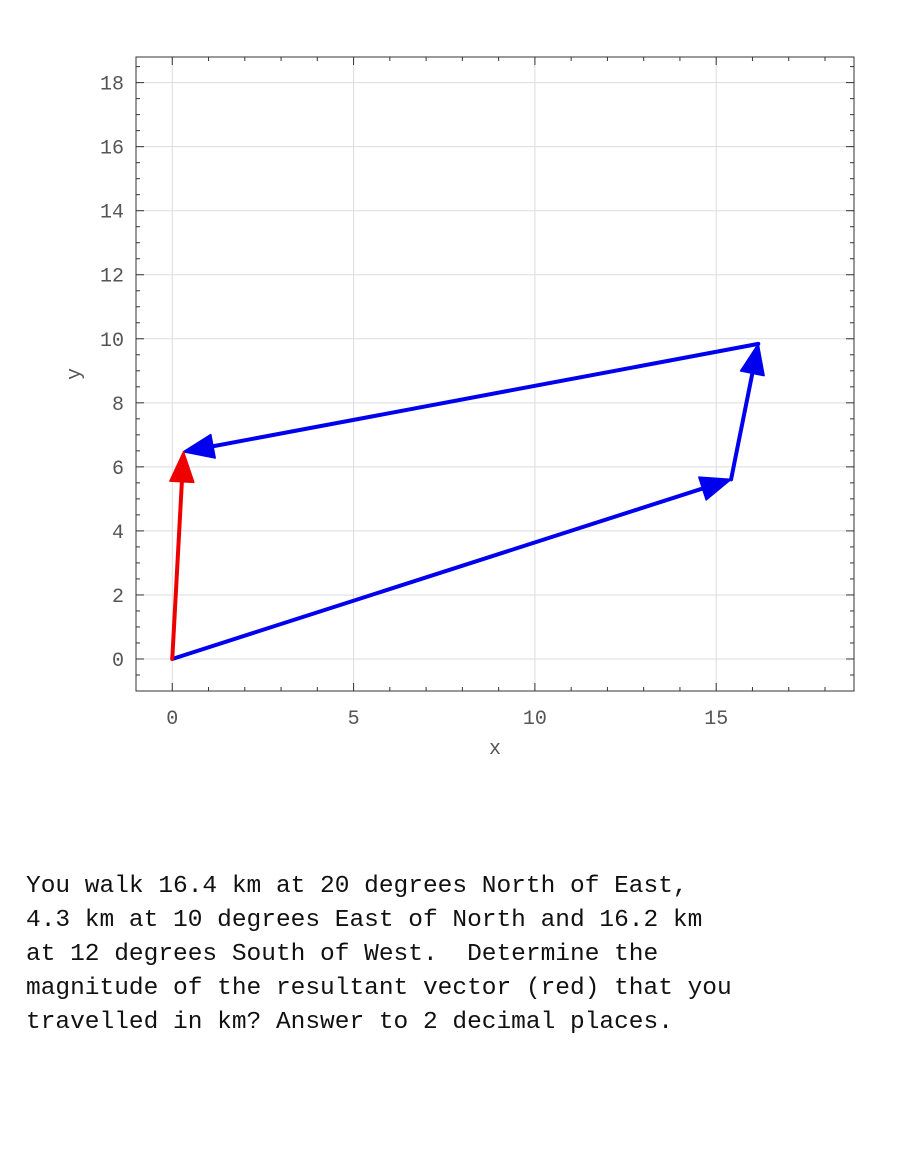  What do you see at coordinates (112, 213) in the screenshot?
I see `y-tick-label: 14` at bounding box center [112, 213].